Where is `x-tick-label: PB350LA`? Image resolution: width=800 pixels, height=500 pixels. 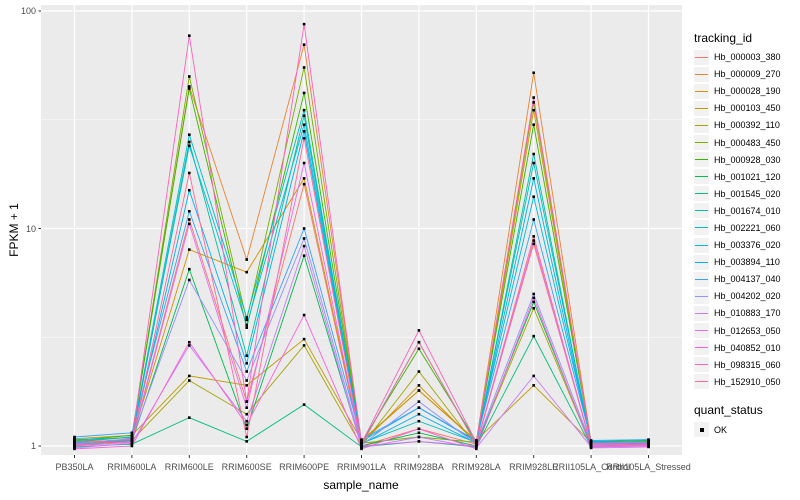 x-tick-label: PB350LA is located at coordinates (74, 467).